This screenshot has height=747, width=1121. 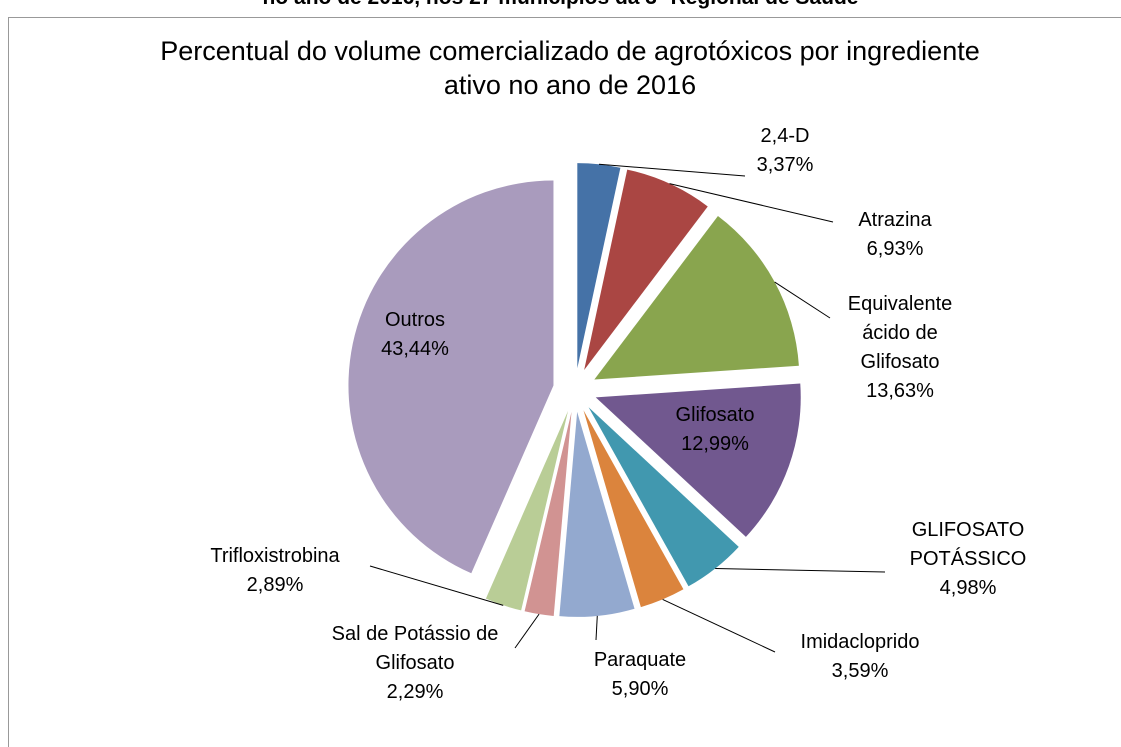 I want to click on data-label: Equivalente ácido de Glifosato 13,63%, so click(x=900, y=348).